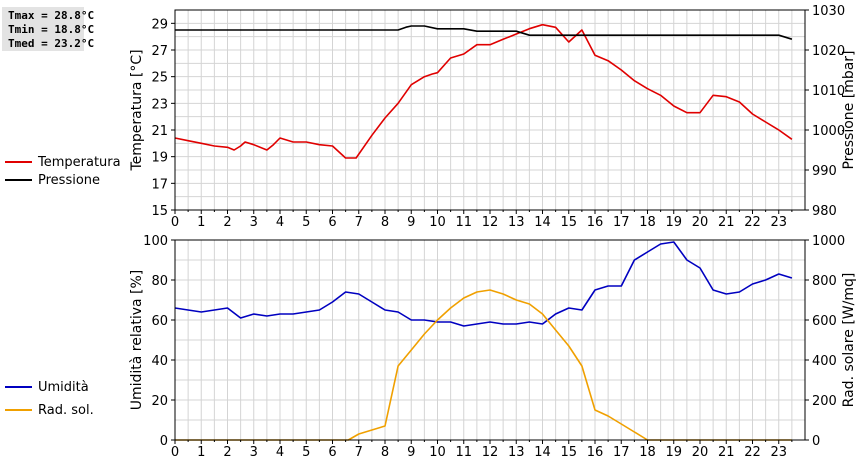 The image size is (860, 460). I want to click on temp-chart-xtick-label: 16, so click(595, 222).